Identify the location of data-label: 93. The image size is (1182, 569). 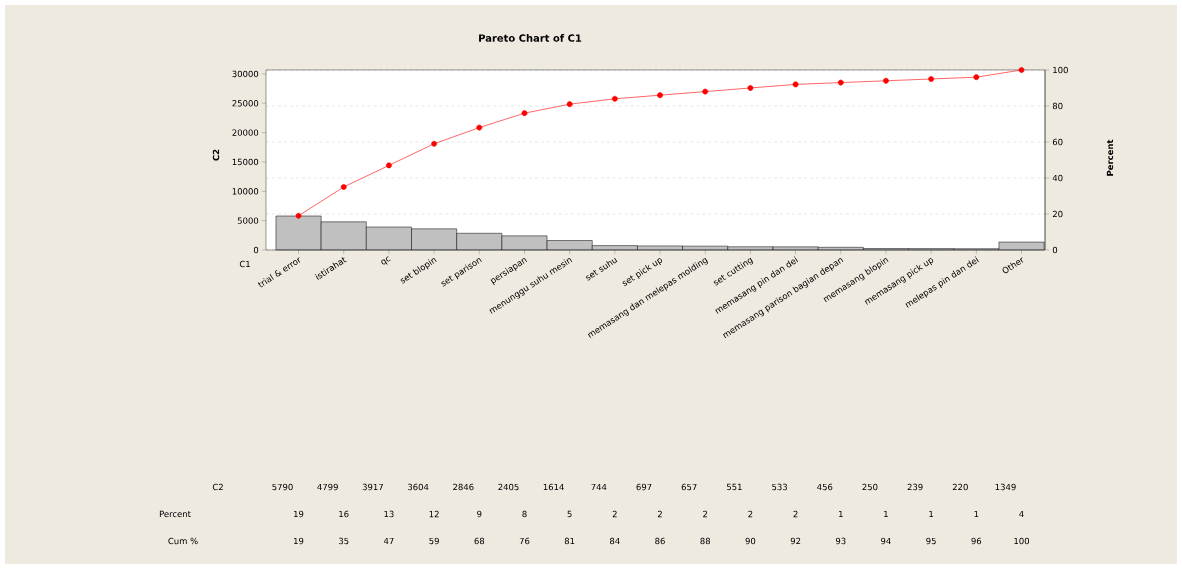
(840, 541).